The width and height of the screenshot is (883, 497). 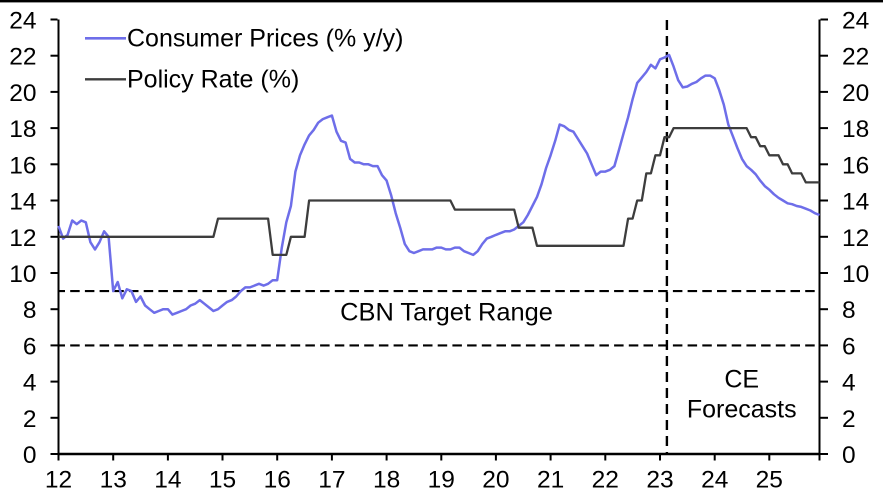 What do you see at coordinates (769, 479) in the screenshot?
I see `svg-text: 25` at bounding box center [769, 479].